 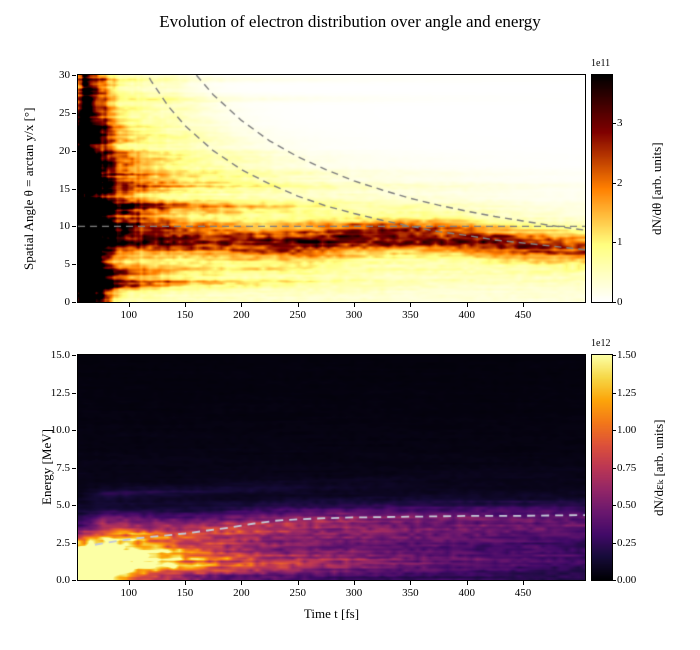 What do you see at coordinates (627, 355) in the screenshot?
I see `colorbar-tick-label: 1.50` at bounding box center [627, 355].